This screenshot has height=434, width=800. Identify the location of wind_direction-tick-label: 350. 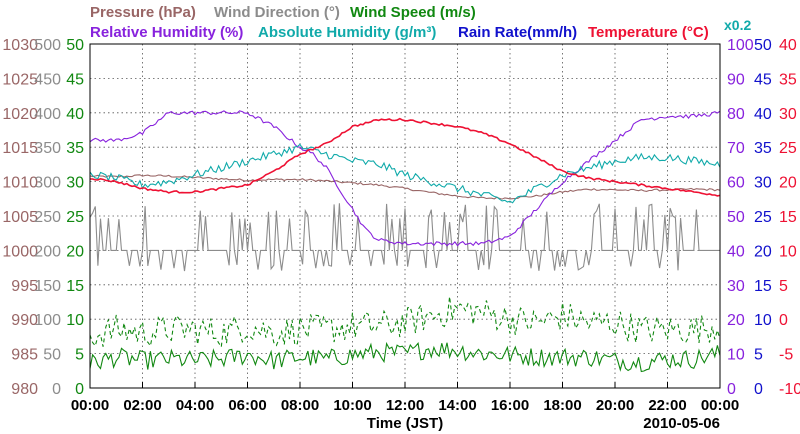
(47, 148).